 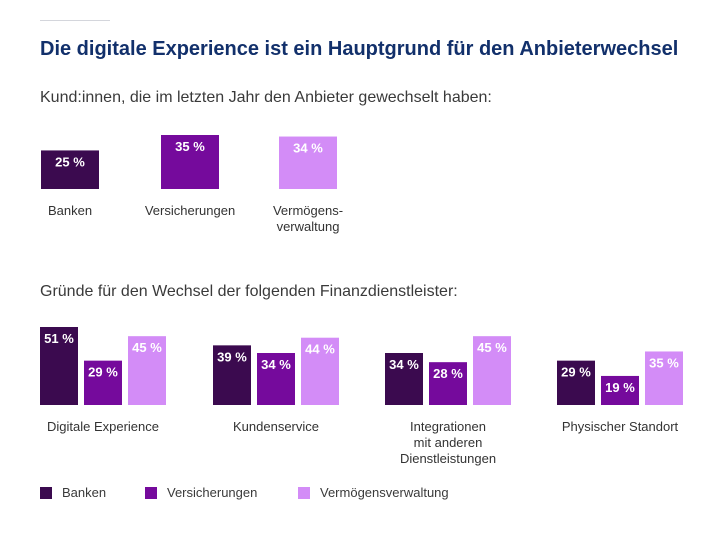 What do you see at coordinates (190, 210) in the screenshot?
I see `category-label-versicherungen: Versicherungen` at bounding box center [190, 210].